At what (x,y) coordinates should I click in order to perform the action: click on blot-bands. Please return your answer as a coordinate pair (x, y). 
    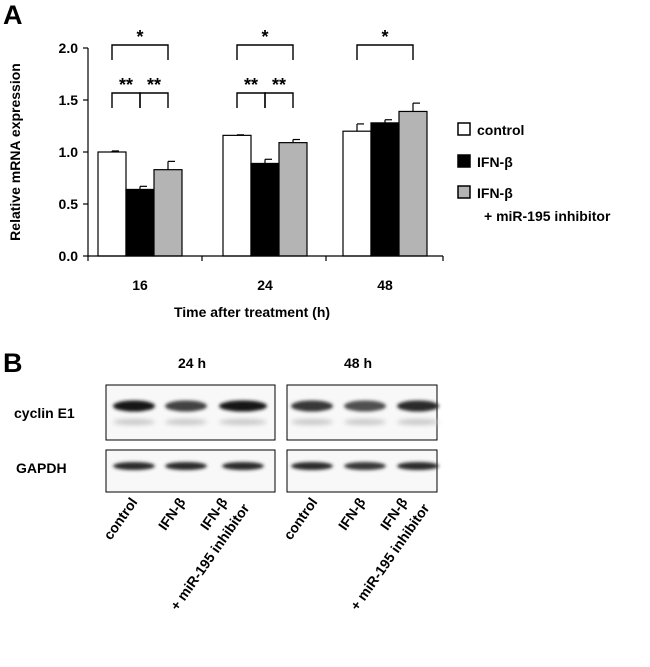
    Looking at the image, I should click on (276, 435).